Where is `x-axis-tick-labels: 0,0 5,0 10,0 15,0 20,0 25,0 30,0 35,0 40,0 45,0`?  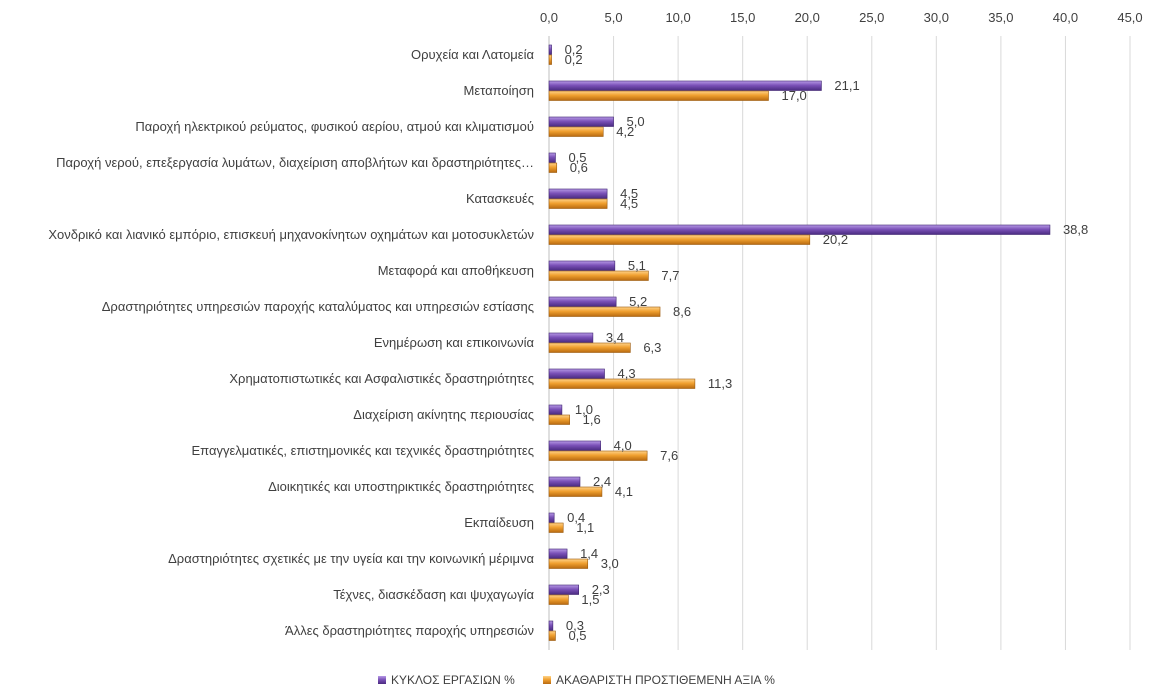
x-axis-tick-labels: 0,0 5,0 10,0 15,0 20,0 25,0 30,0 35,0 40,0 45,0 is located at coordinates (841, 17).